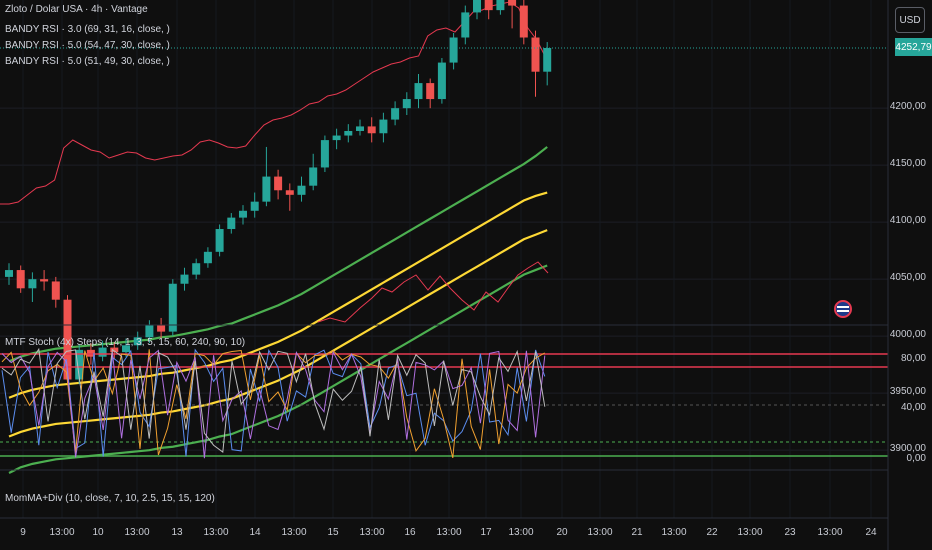 The height and width of the screenshot is (550, 932). Describe the element at coordinates (843, 309) in the screenshot. I see `us-flag-event-icon` at that location.